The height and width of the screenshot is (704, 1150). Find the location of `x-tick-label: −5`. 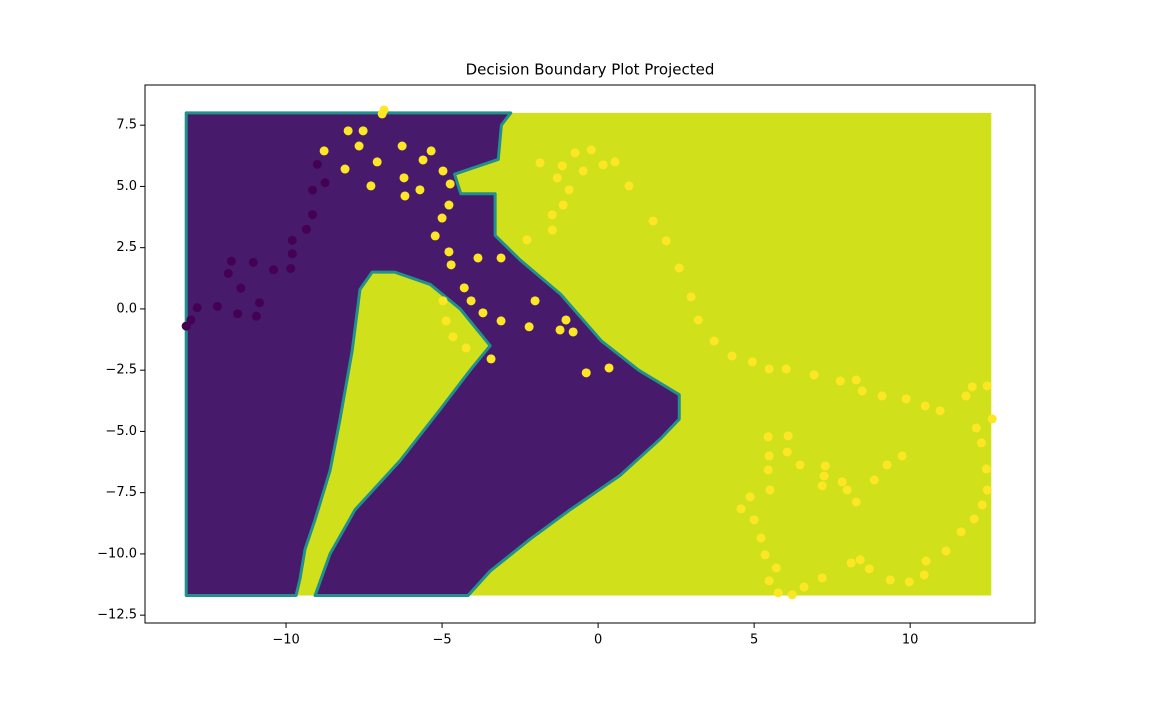

x-tick-label: −5 is located at coordinates (441, 640).